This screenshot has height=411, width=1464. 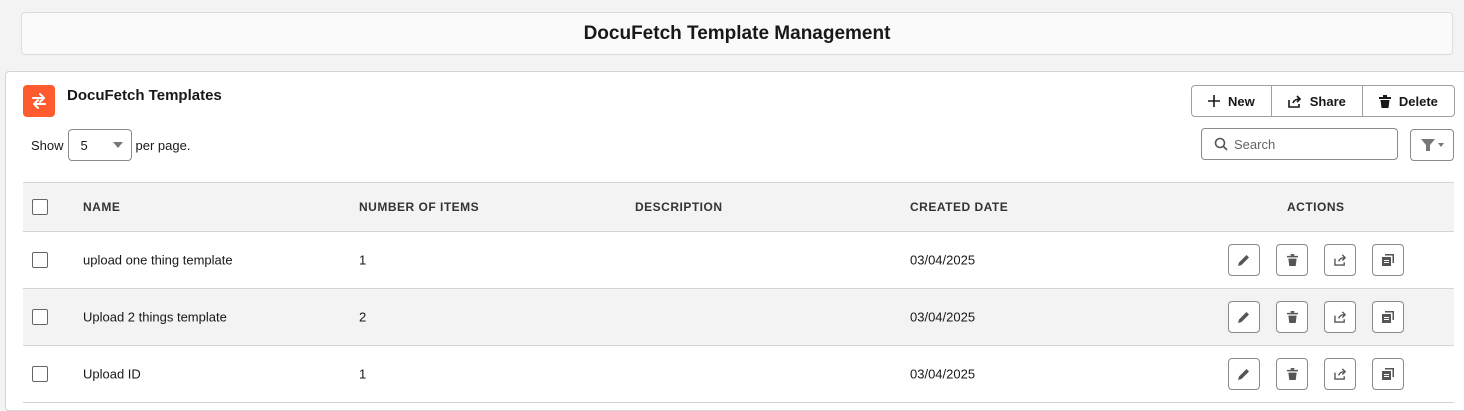 I want to click on page-header: DocuFetch Template Management, so click(x=737, y=33).